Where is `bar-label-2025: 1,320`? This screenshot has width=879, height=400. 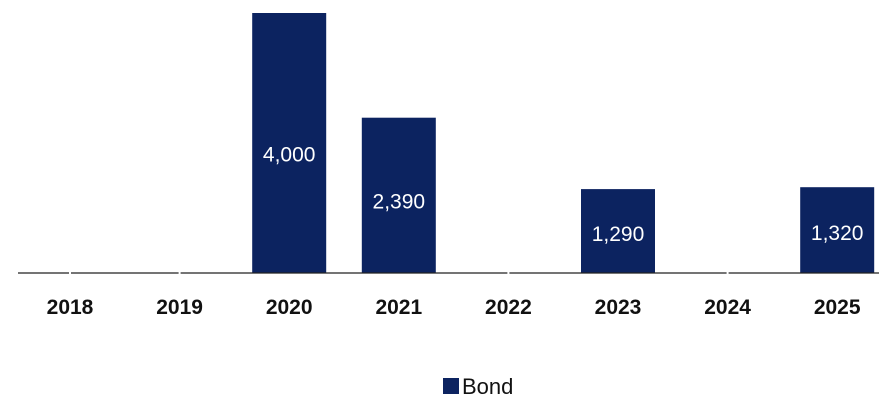 bar-label-2025: 1,320 is located at coordinates (837, 233).